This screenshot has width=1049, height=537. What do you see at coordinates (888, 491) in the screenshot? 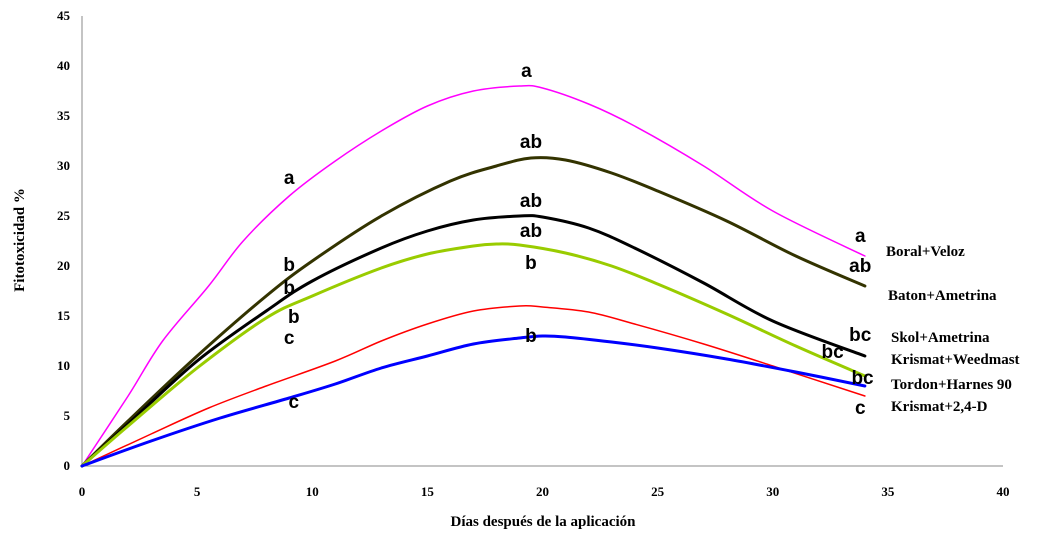
I see `x-tick-label: 35` at bounding box center [888, 491].